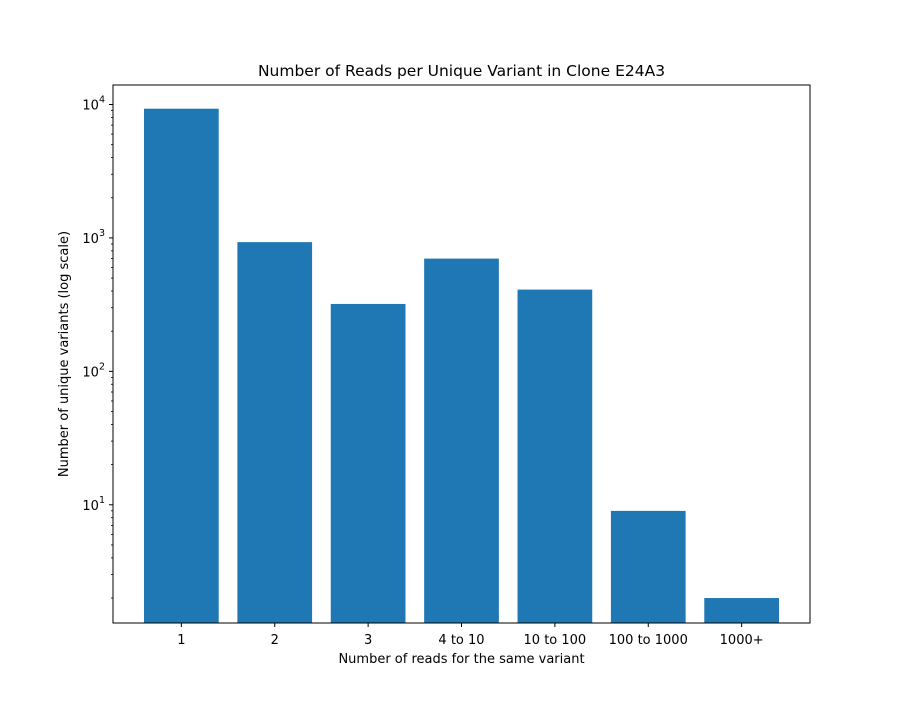  I want to click on x-tick-label-3: 4 to 10, so click(461, 640).